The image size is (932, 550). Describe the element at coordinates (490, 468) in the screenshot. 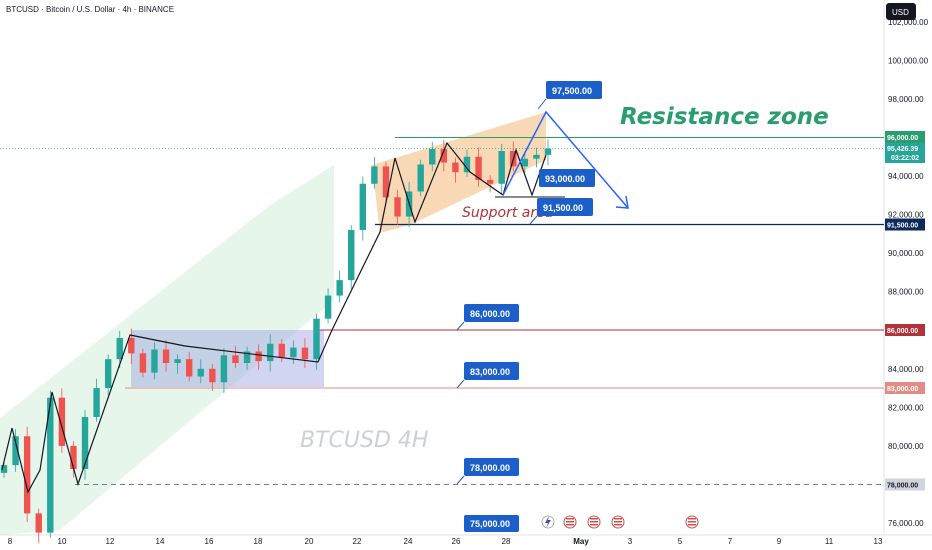

I see `callout-78000-text: 78,000.00` at that location.